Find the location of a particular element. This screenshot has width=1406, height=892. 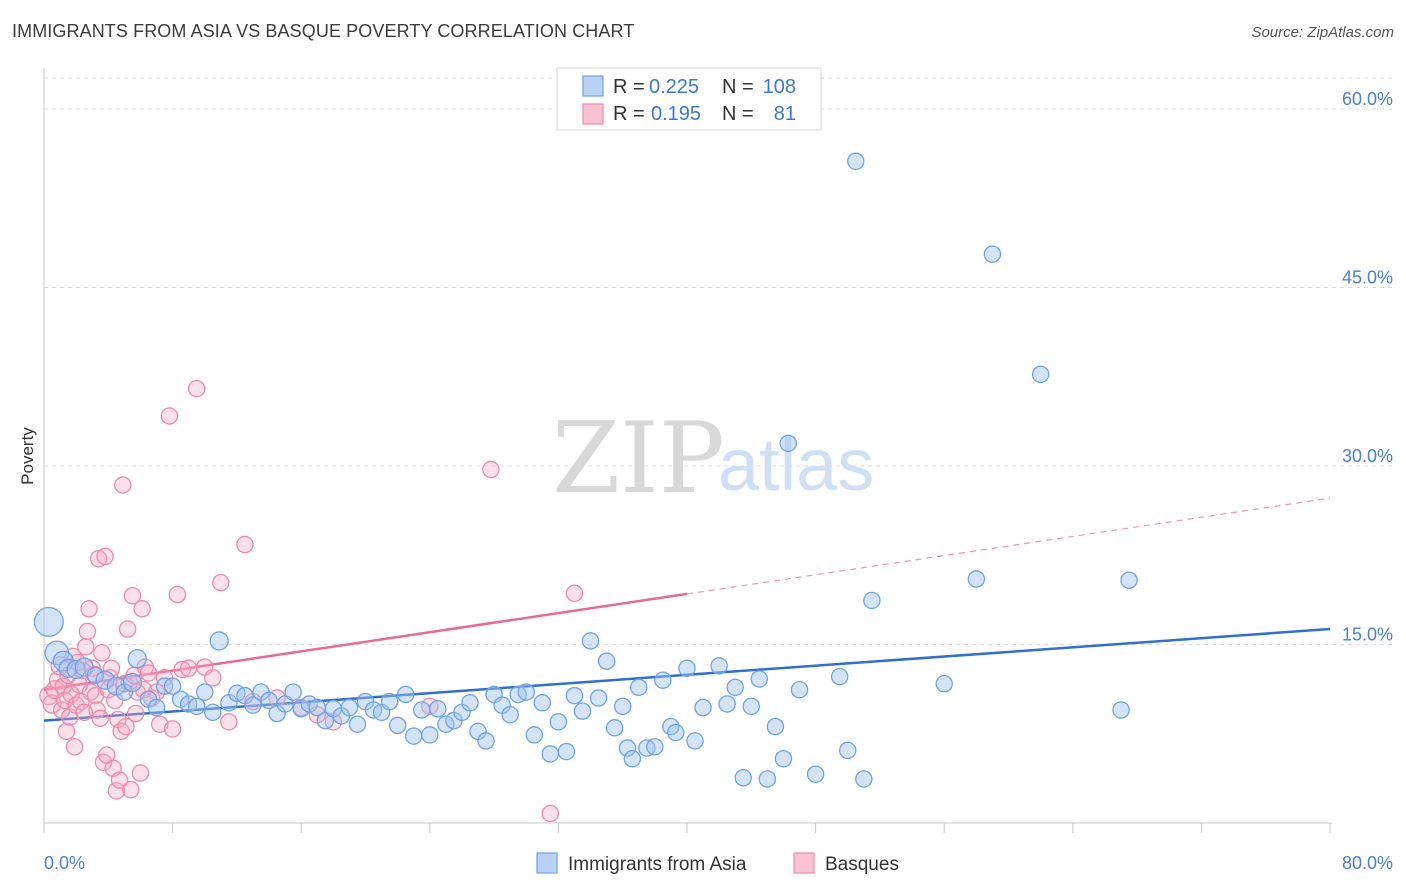

x-tick-label-max: 80.0% is located at coordinates (1367, 863).